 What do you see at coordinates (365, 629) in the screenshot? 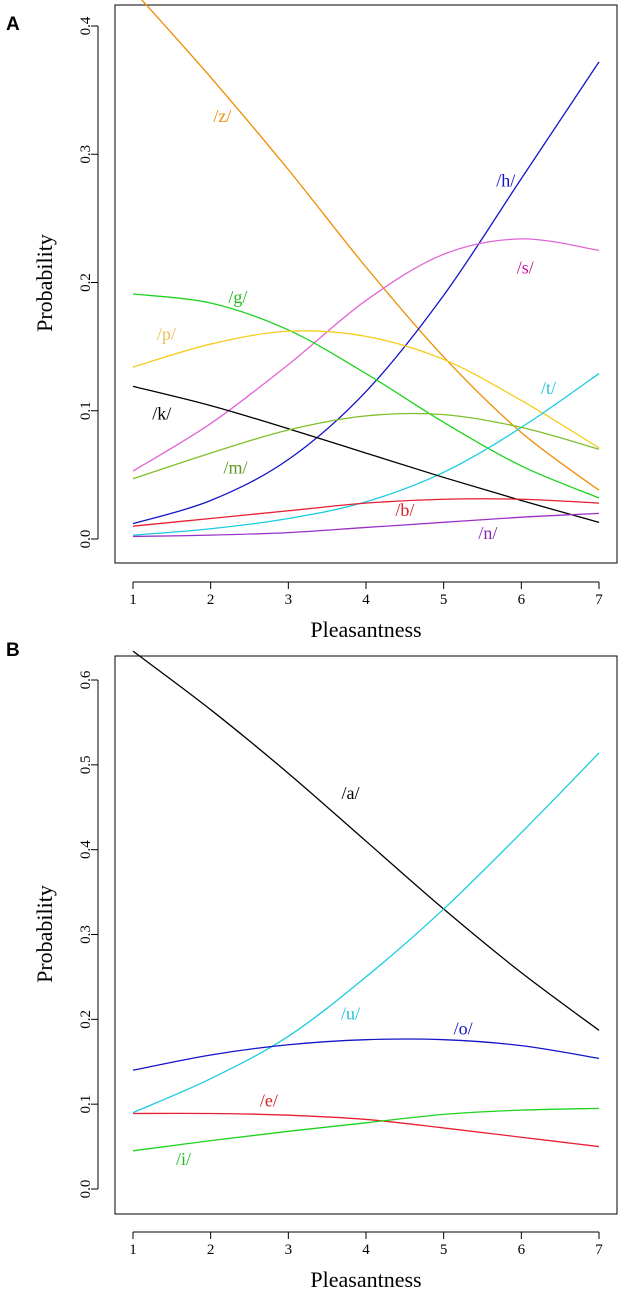
I see `panel-a-x-axis-title: Pleasantness` at bounding box center [365, 629].